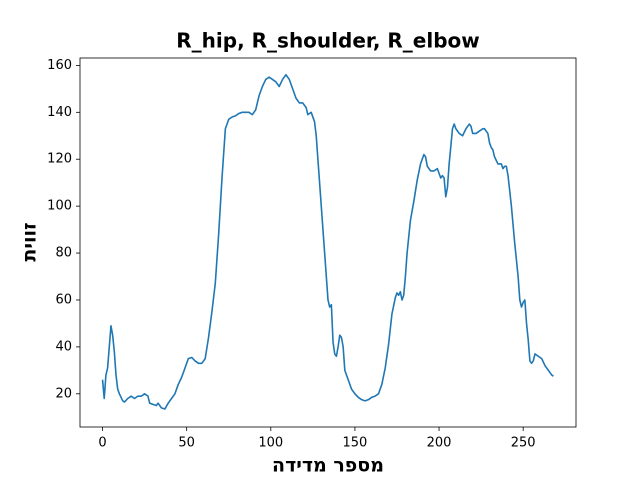  What do you see at coordinates (523, 443) in the screenshot?
I see `x-tick-label: 250` at bounding box center [523, 443].